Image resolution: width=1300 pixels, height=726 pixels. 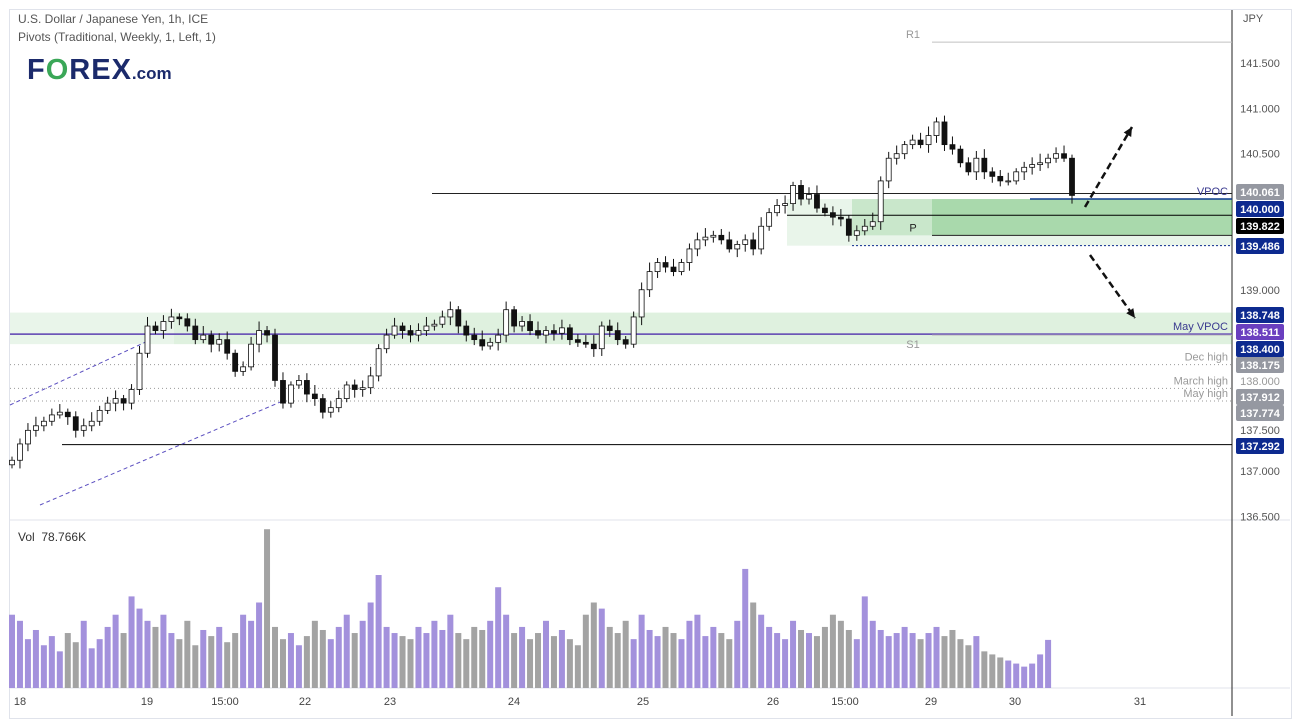 I want to click on axis-tag-label-dec: 138.175, so click(x=1260, y=366).